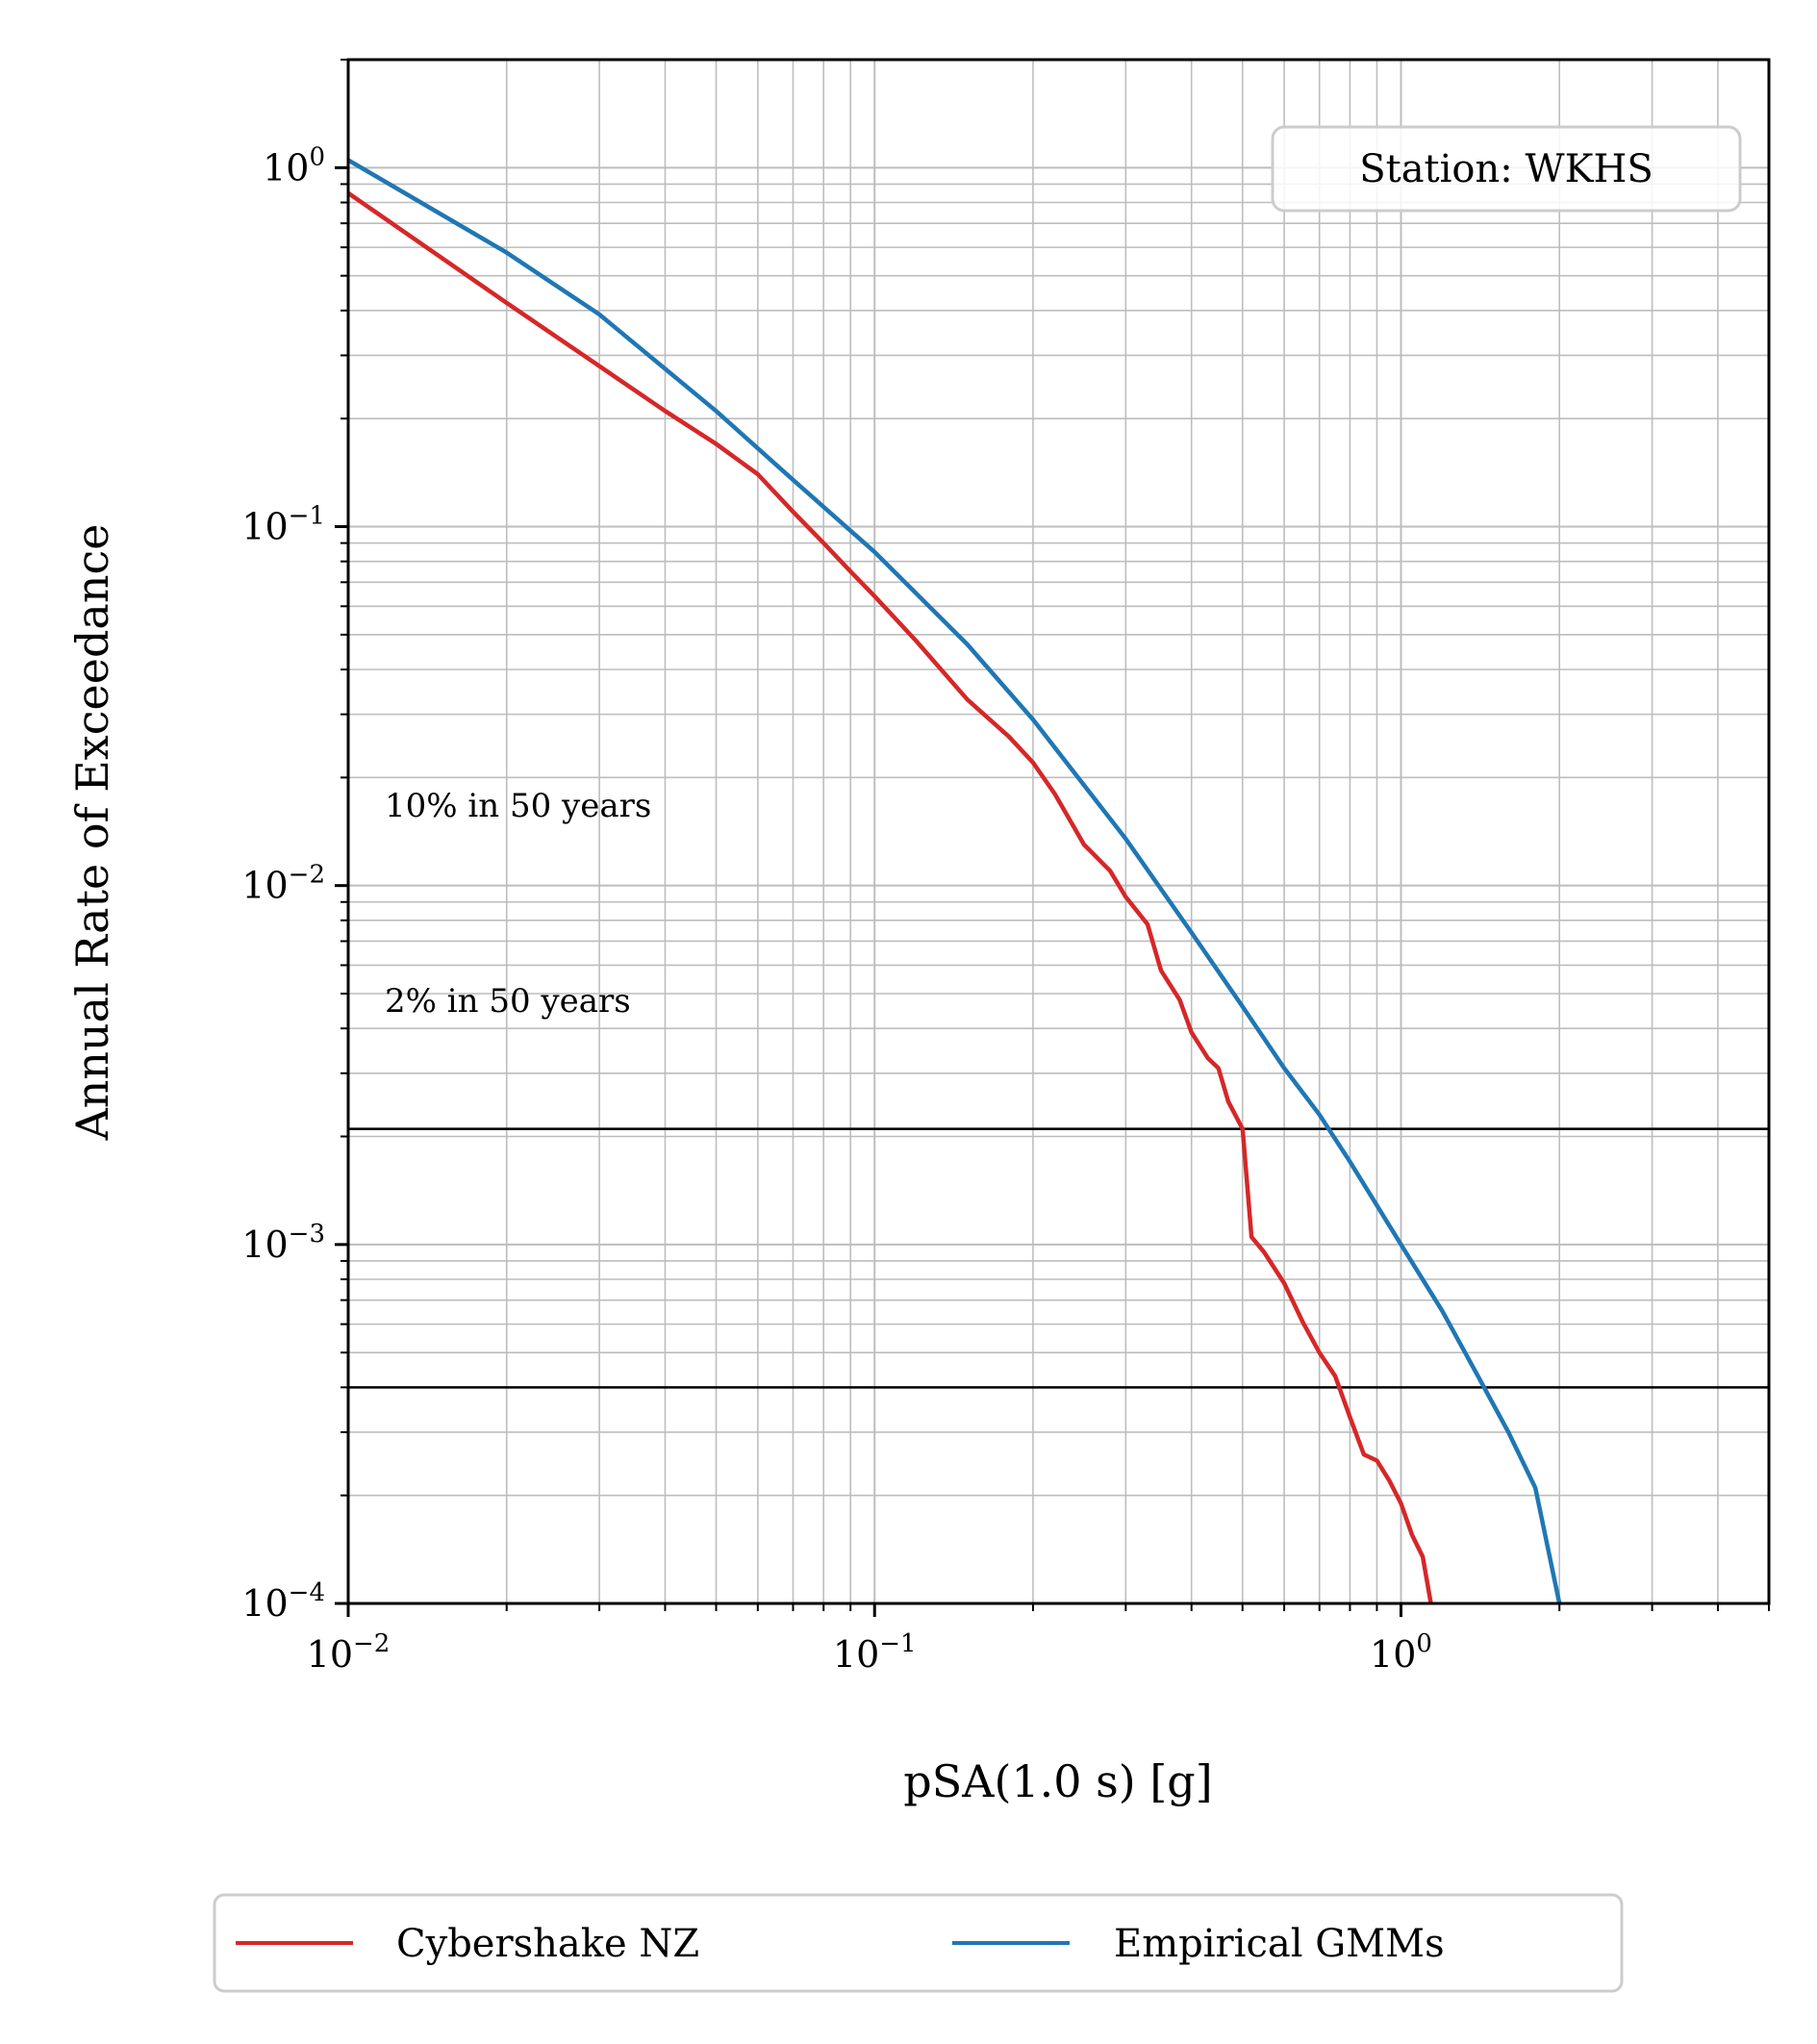 The width and height of the screenshot is (1817, 2044). Describe the element at coordinates (518, 806) in the screenshot. I see `reference-label-10pct: 10% in 50 years` at that location.